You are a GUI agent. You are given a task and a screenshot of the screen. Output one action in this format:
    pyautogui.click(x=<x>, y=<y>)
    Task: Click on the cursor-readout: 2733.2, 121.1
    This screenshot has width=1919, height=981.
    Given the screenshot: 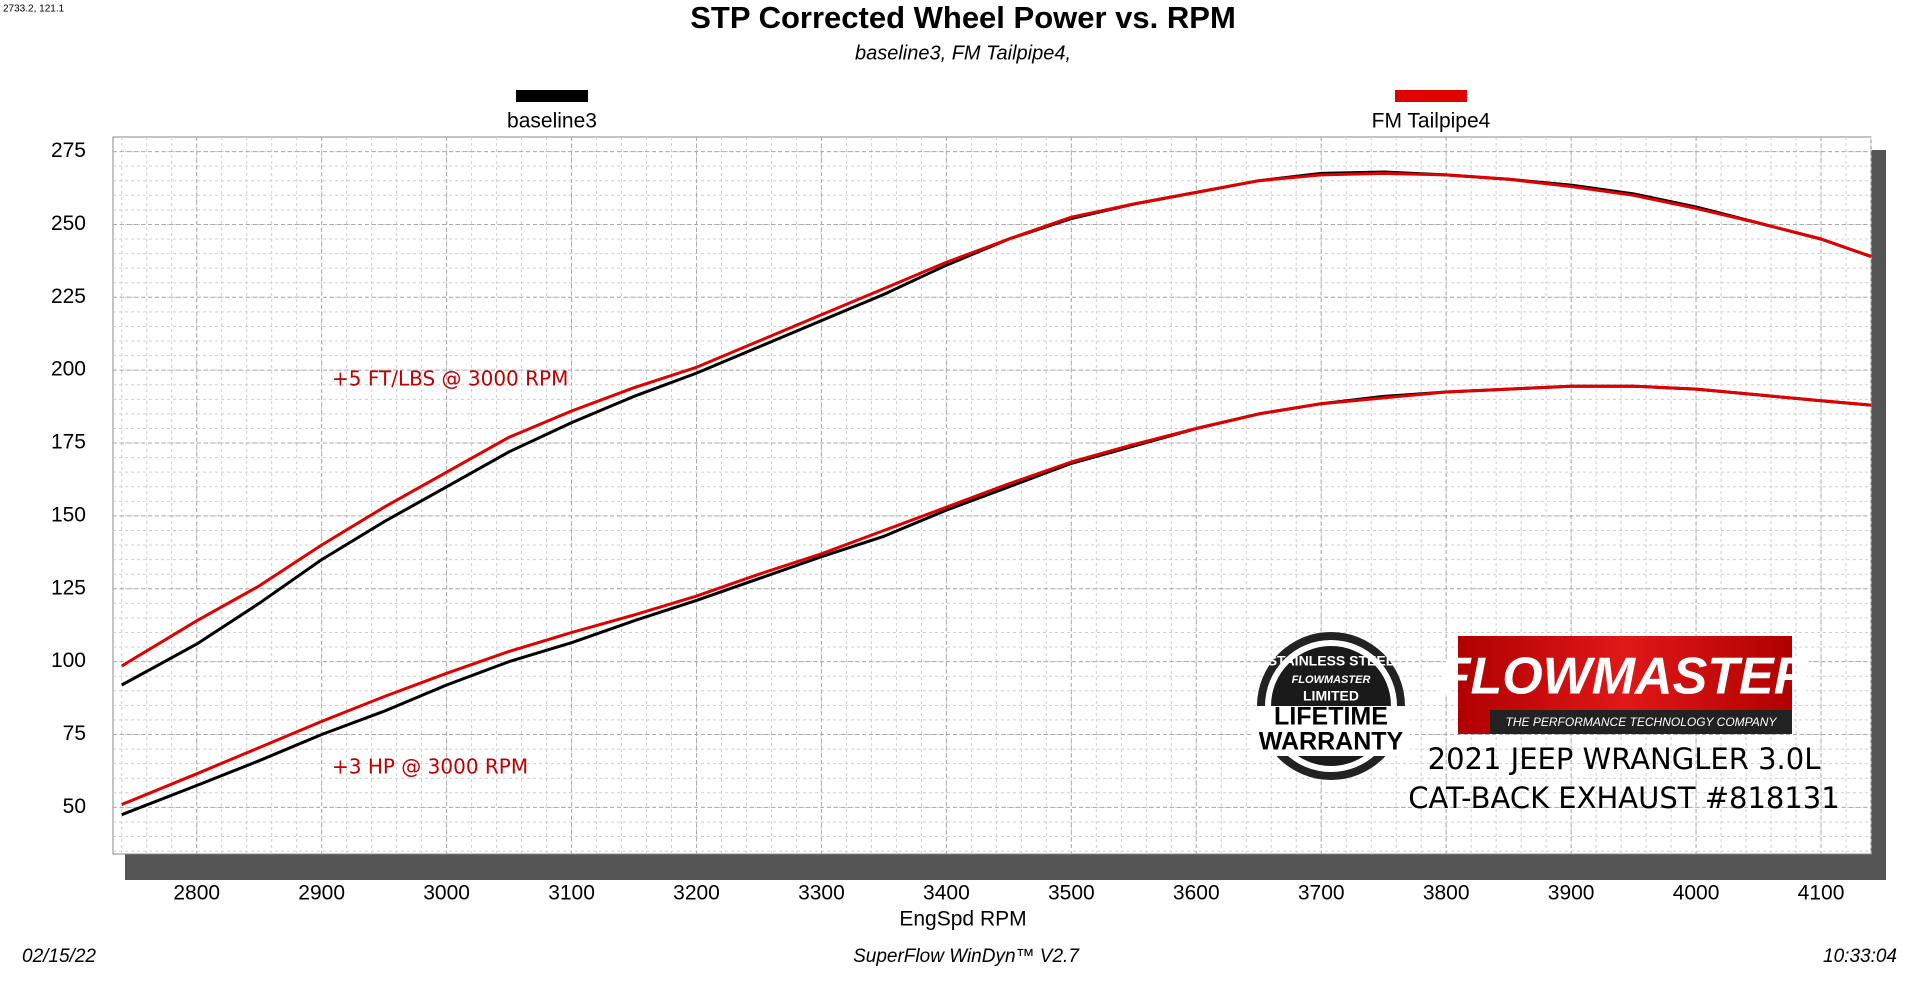 What is the action you would take?
    pyautogui.click(x=34, y=9)
    